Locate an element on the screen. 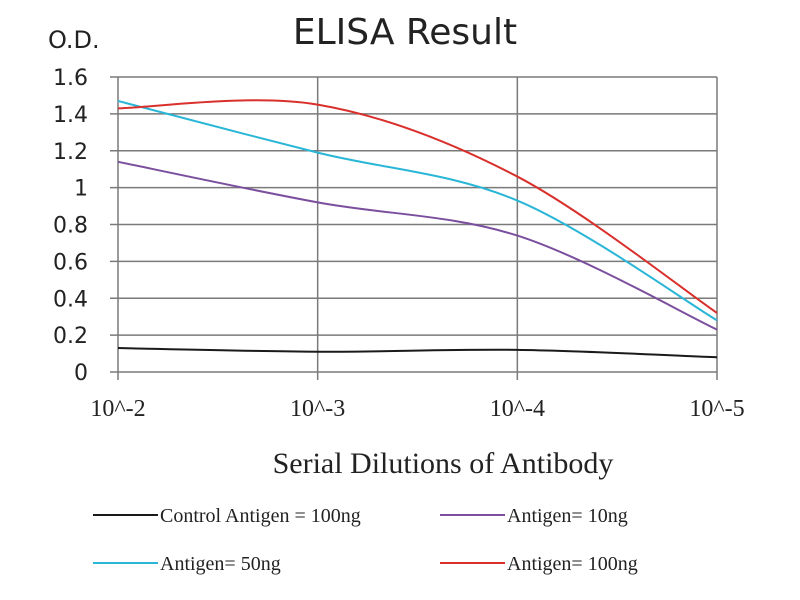 Image resolution: width=800 pixels, height=600 pixels. y-tick-label: 1 is located at coordinates (81, 189).